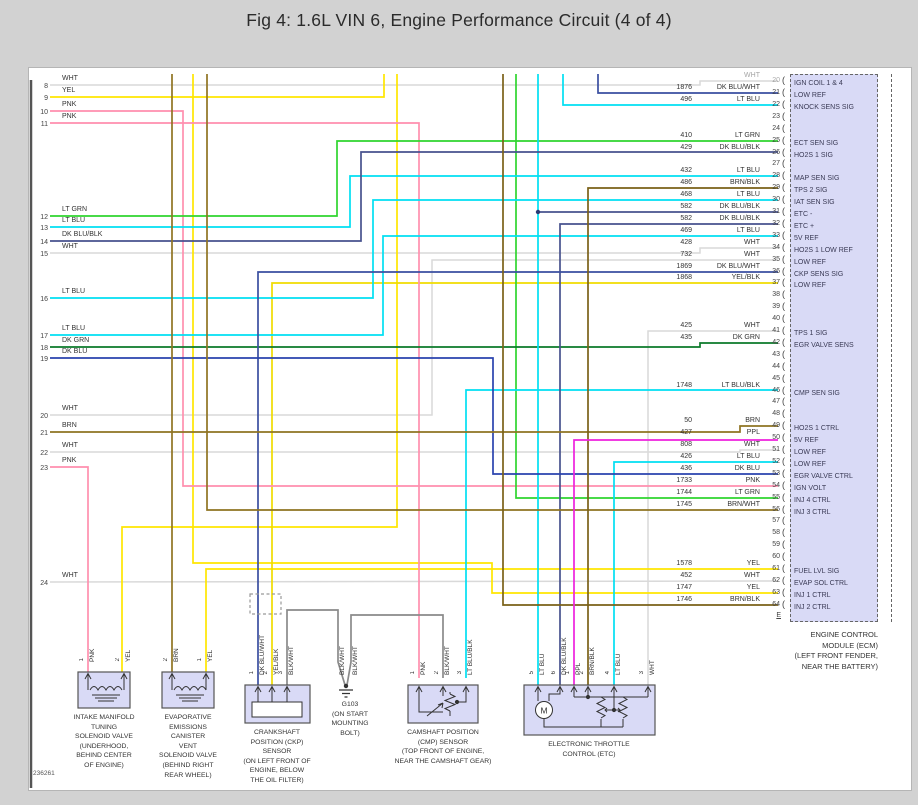 The width and height of the screenshot is (918, 805). I want to click on ecm-signal-label: LOW REF, so click(810, 262).